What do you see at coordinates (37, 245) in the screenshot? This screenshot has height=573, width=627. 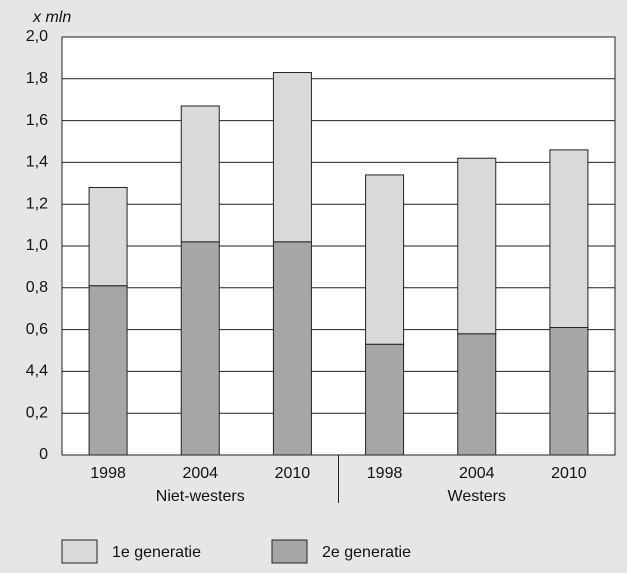 I see `y-tick-label: 1,0` at bounding box center [37, 245].